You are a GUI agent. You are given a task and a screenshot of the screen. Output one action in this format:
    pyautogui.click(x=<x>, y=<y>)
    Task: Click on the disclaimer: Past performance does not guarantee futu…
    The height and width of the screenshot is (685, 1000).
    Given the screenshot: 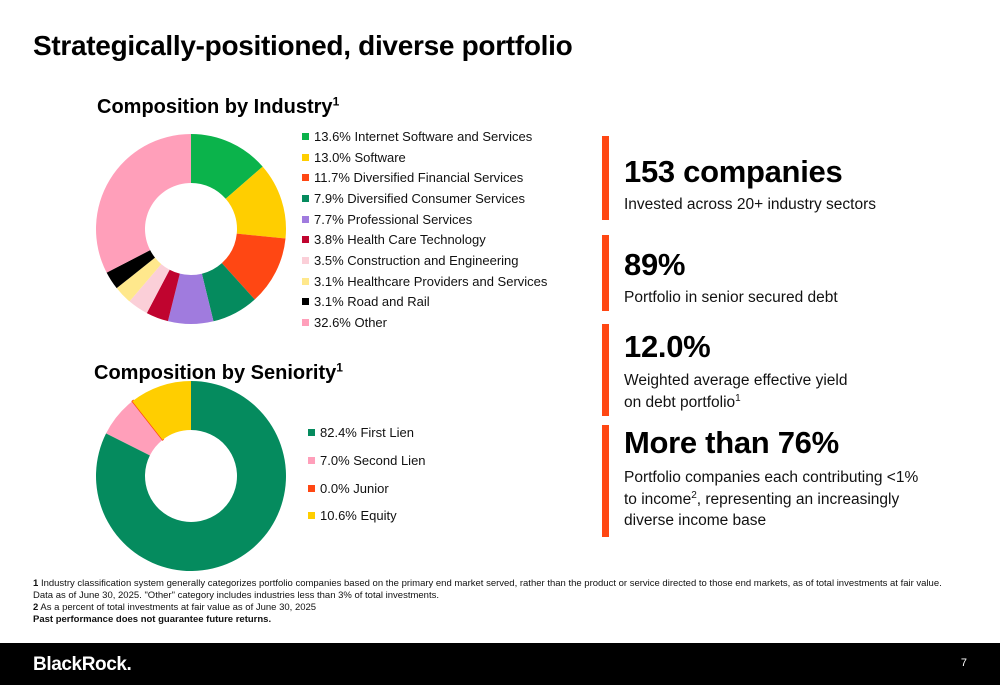 What is the action you would take?
    pyautogui.click(x=152, y=619)
    